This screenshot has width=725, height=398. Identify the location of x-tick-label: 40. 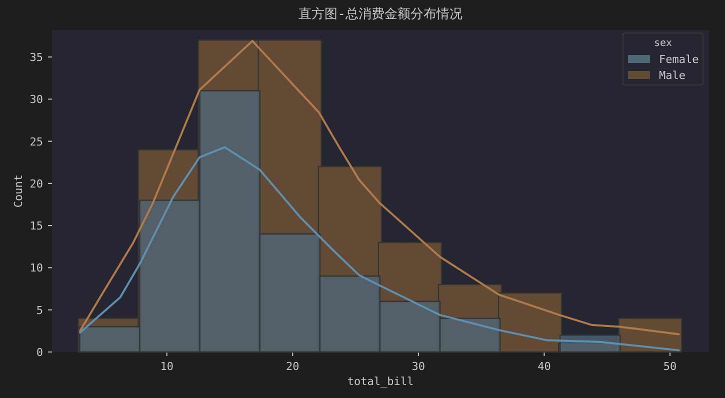
(544, 366).